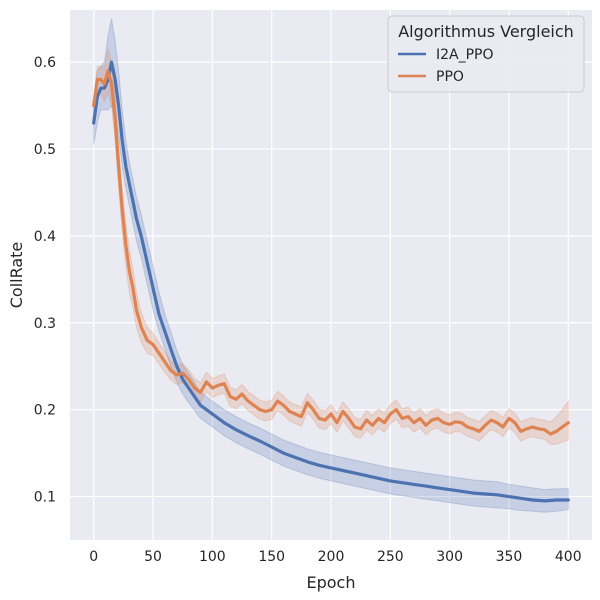  I want to click on y-tick-label: 0.5, so click(45, 150).